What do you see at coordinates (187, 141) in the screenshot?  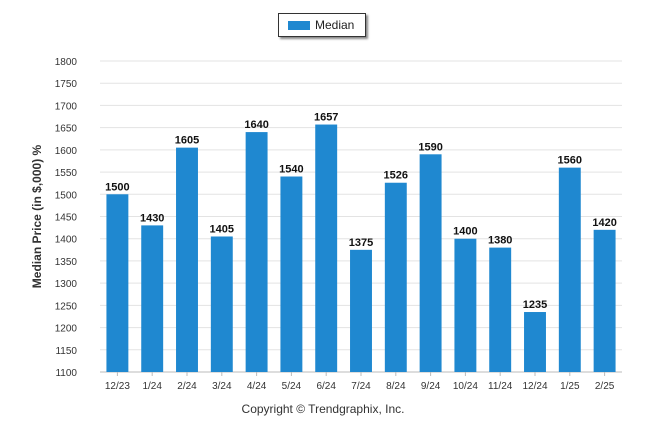 I see `data-label: 1605` at bounding box center [187, 141].